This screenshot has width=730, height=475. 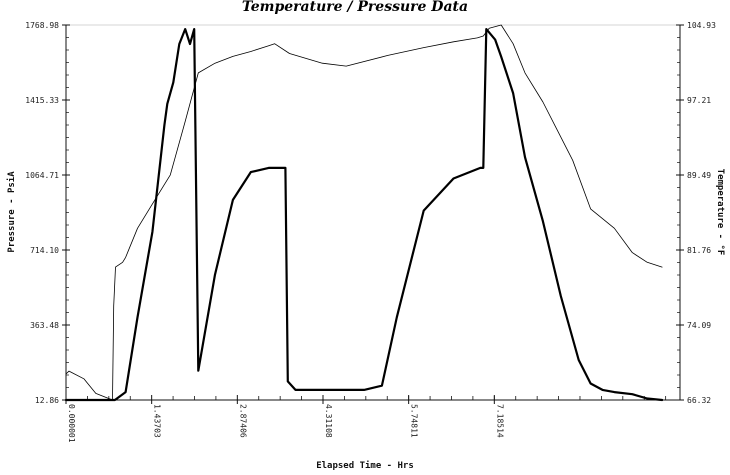 What do you see at coordinates (355, 7) in the screenshot?
I see `chart-title: Temperature / Pressure Data` at bounding box center [355, 7].